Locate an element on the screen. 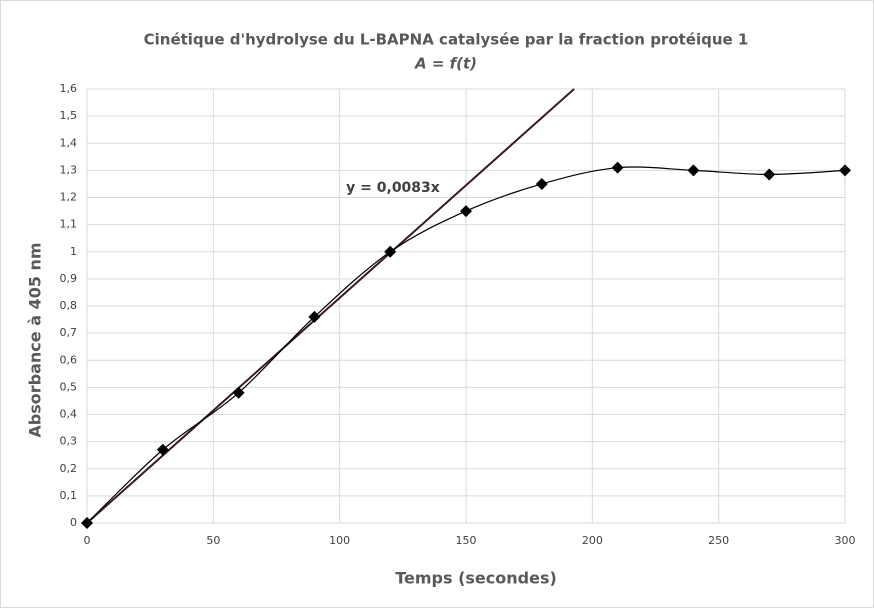 The height and width of the screenshot is (608, 874). y-tick-label: 1,6 is located at coordinates (69, 88).